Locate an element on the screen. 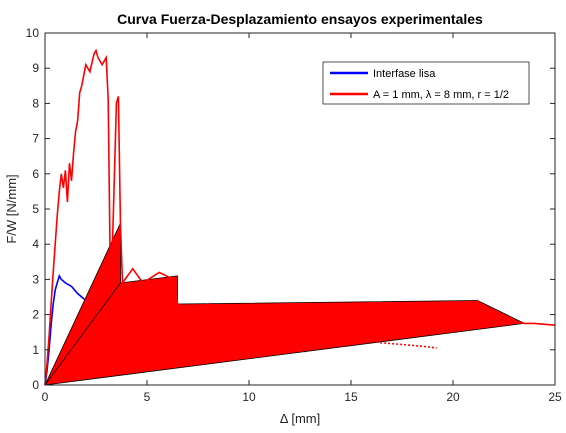 Image resolution: width=566 pixels, height=433 pixels. y-tick-label: 5 is located at coordinates (35, 209).